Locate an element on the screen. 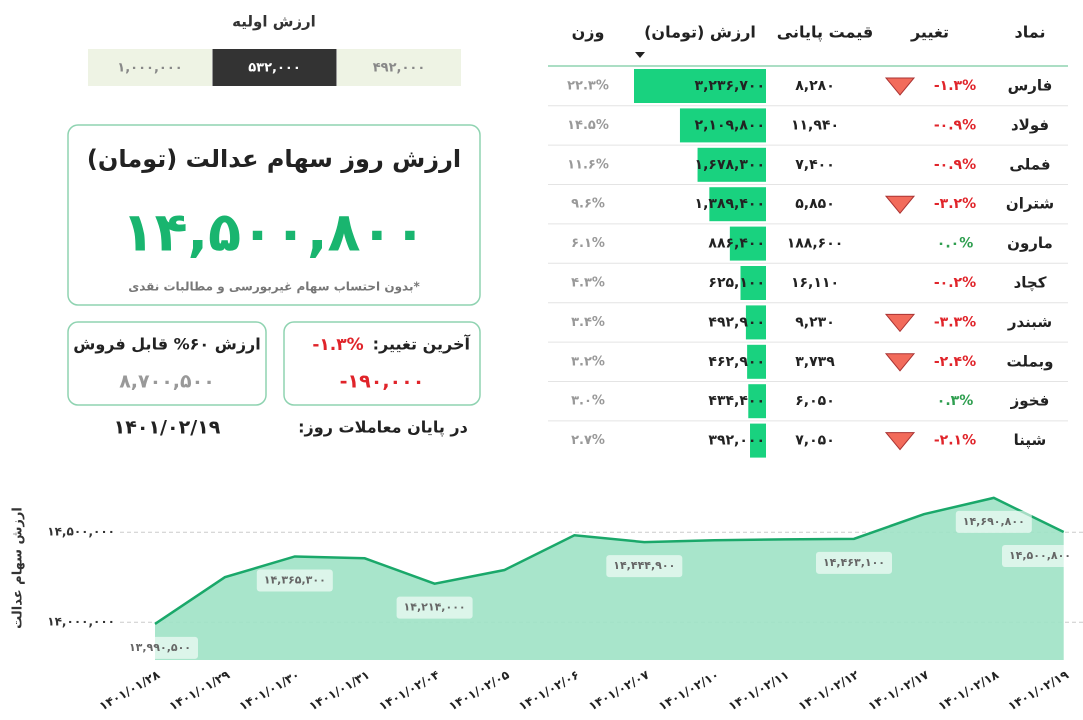 The height and width of the screenshot is (720, 1083). option-label: ۴۹۲,۰۰۰ is located at coordinates (399, 68).